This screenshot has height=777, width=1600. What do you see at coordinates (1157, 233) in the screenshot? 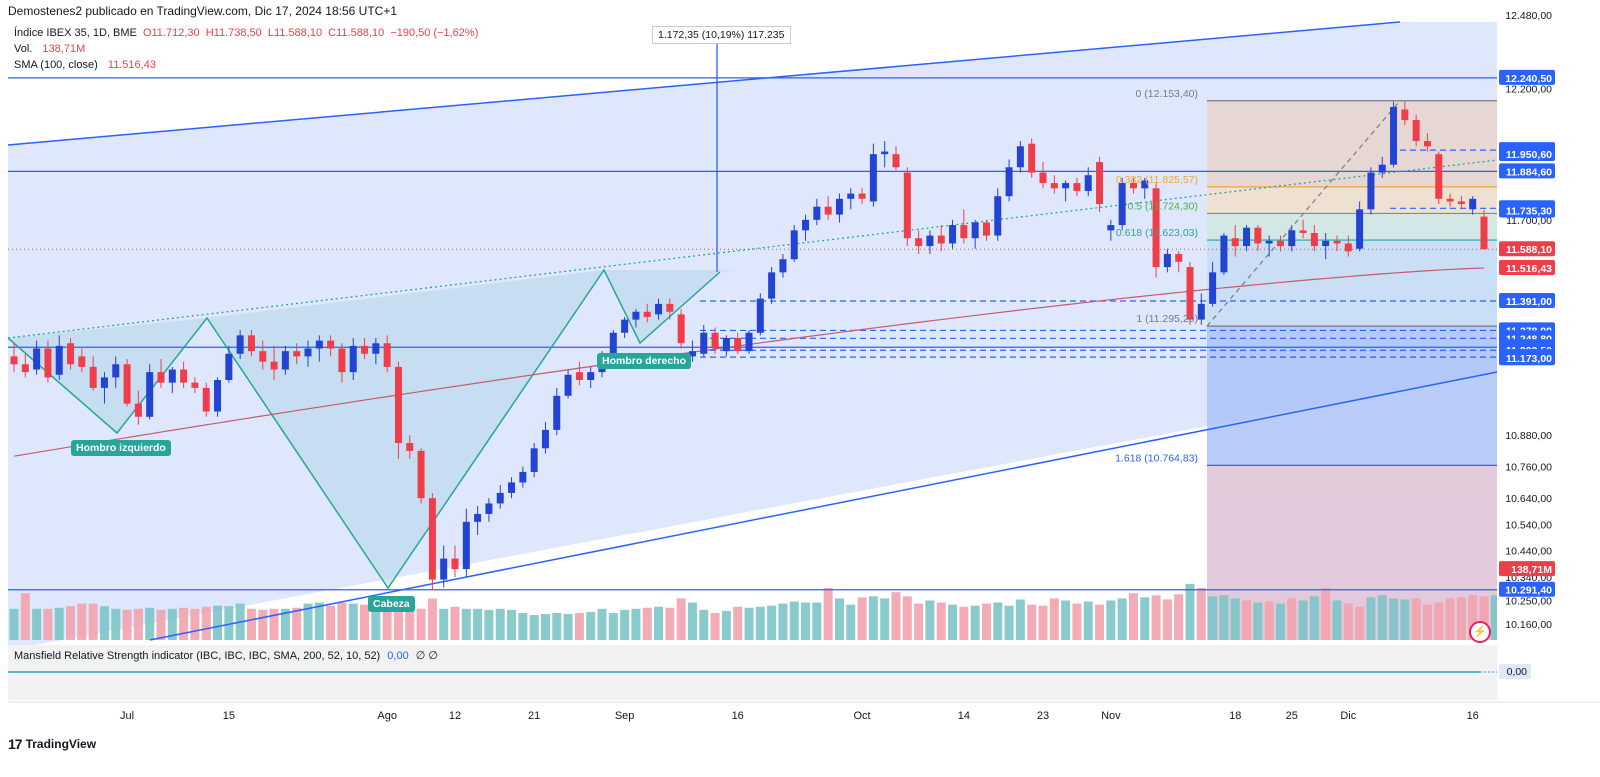
I see `fib-label: 0.618 (11.623,03)` at bounding box center [1157, 233].